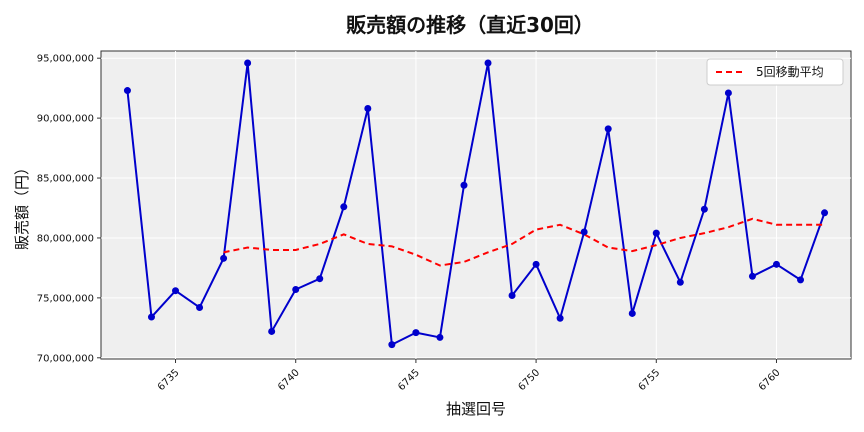 Image resolution: width=864 pixels, height=432 pixels. I want to click on y-axis-label: 販売額（円）, so click(22, 205).